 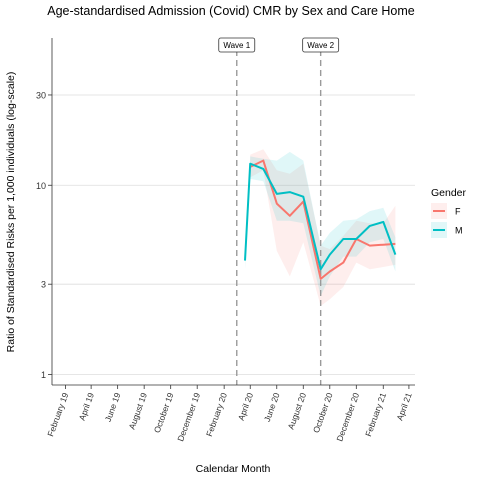 I want to click on x-tick-label: April 19, so click(x=86, y=406).